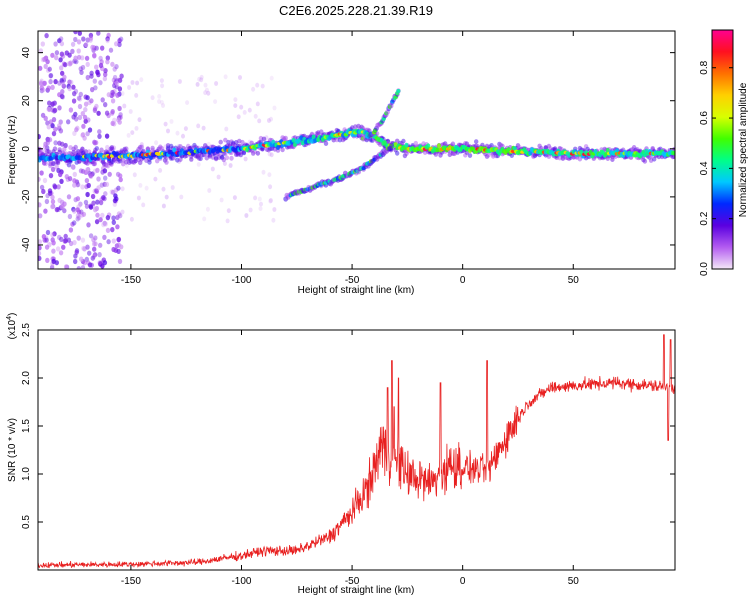 The image size is (750, 600). I want to click on snr-y-axis-label: SNR (10 * v/v), so click(12, 450).